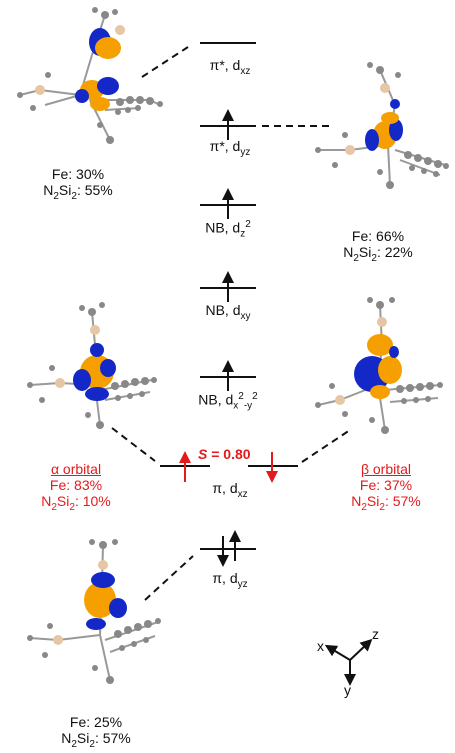 Image resolution: width=455 pixels, height=753 pixels. What do you see at coordinates (326, 446) in the screenshot?
I see `connector-beta` at bounding box center [326, 446].